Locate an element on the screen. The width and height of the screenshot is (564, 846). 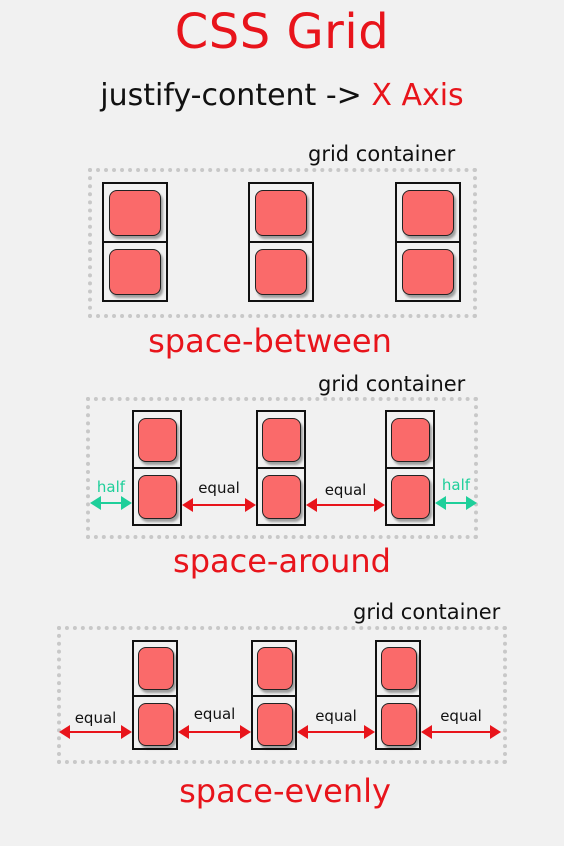
grid-container-space-evenly is located at coordinates (282, 695).